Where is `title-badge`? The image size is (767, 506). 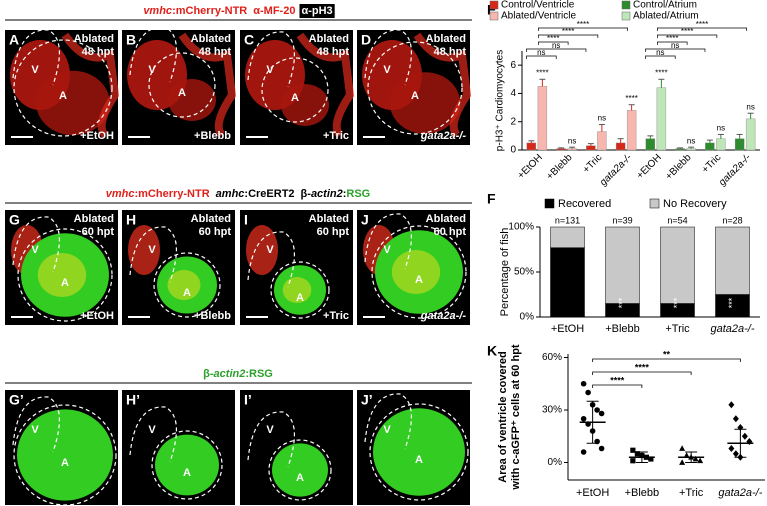 title-badge is located at coordinates (317, 11).